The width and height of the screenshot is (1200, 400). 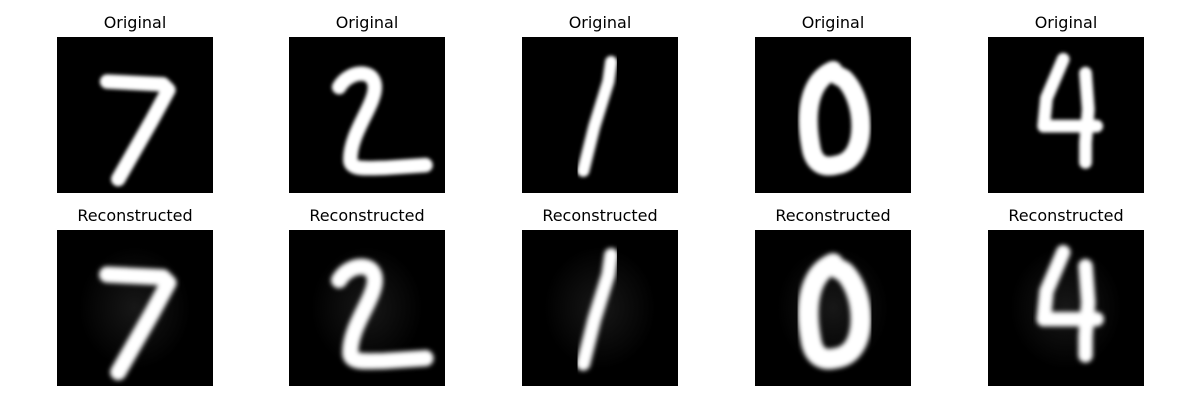 I want to click on original-digit-1-image, so click(x=600, y=115).